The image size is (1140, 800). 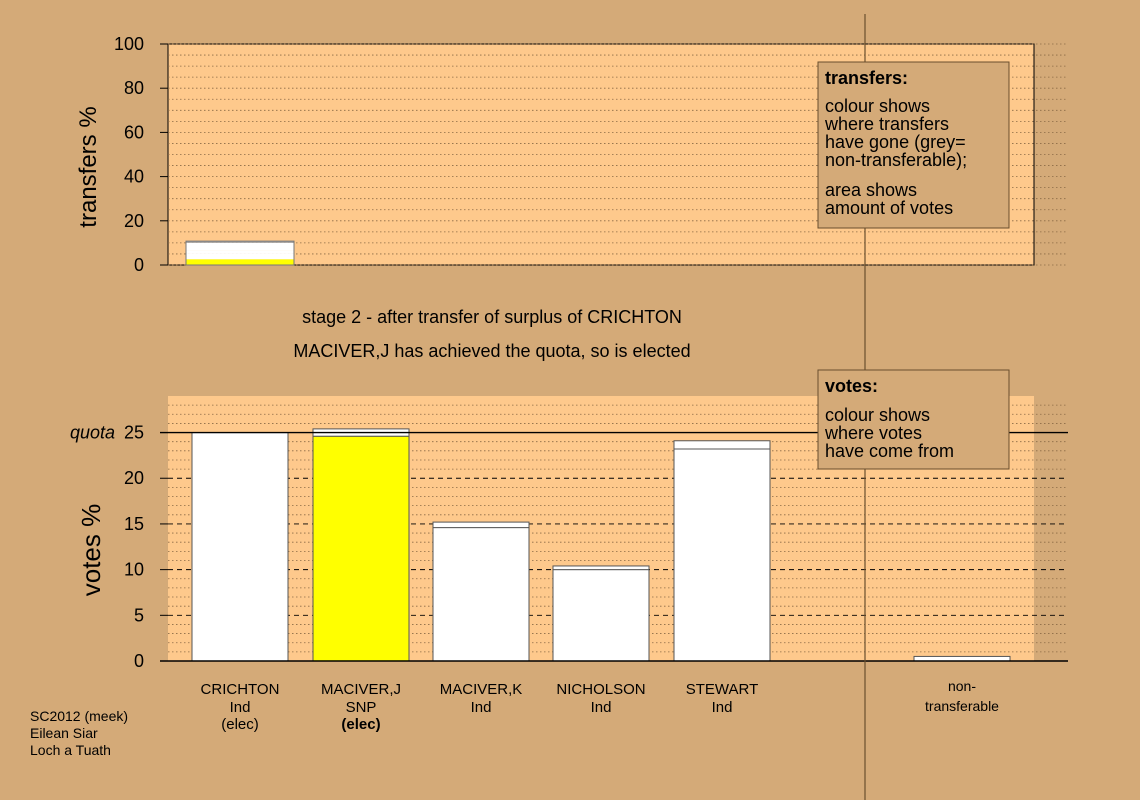 What do you see at coordinates (134, 221) in the screenshot?
I see `transfers-y-tick-label: 20` at bounding box center [134, 221].